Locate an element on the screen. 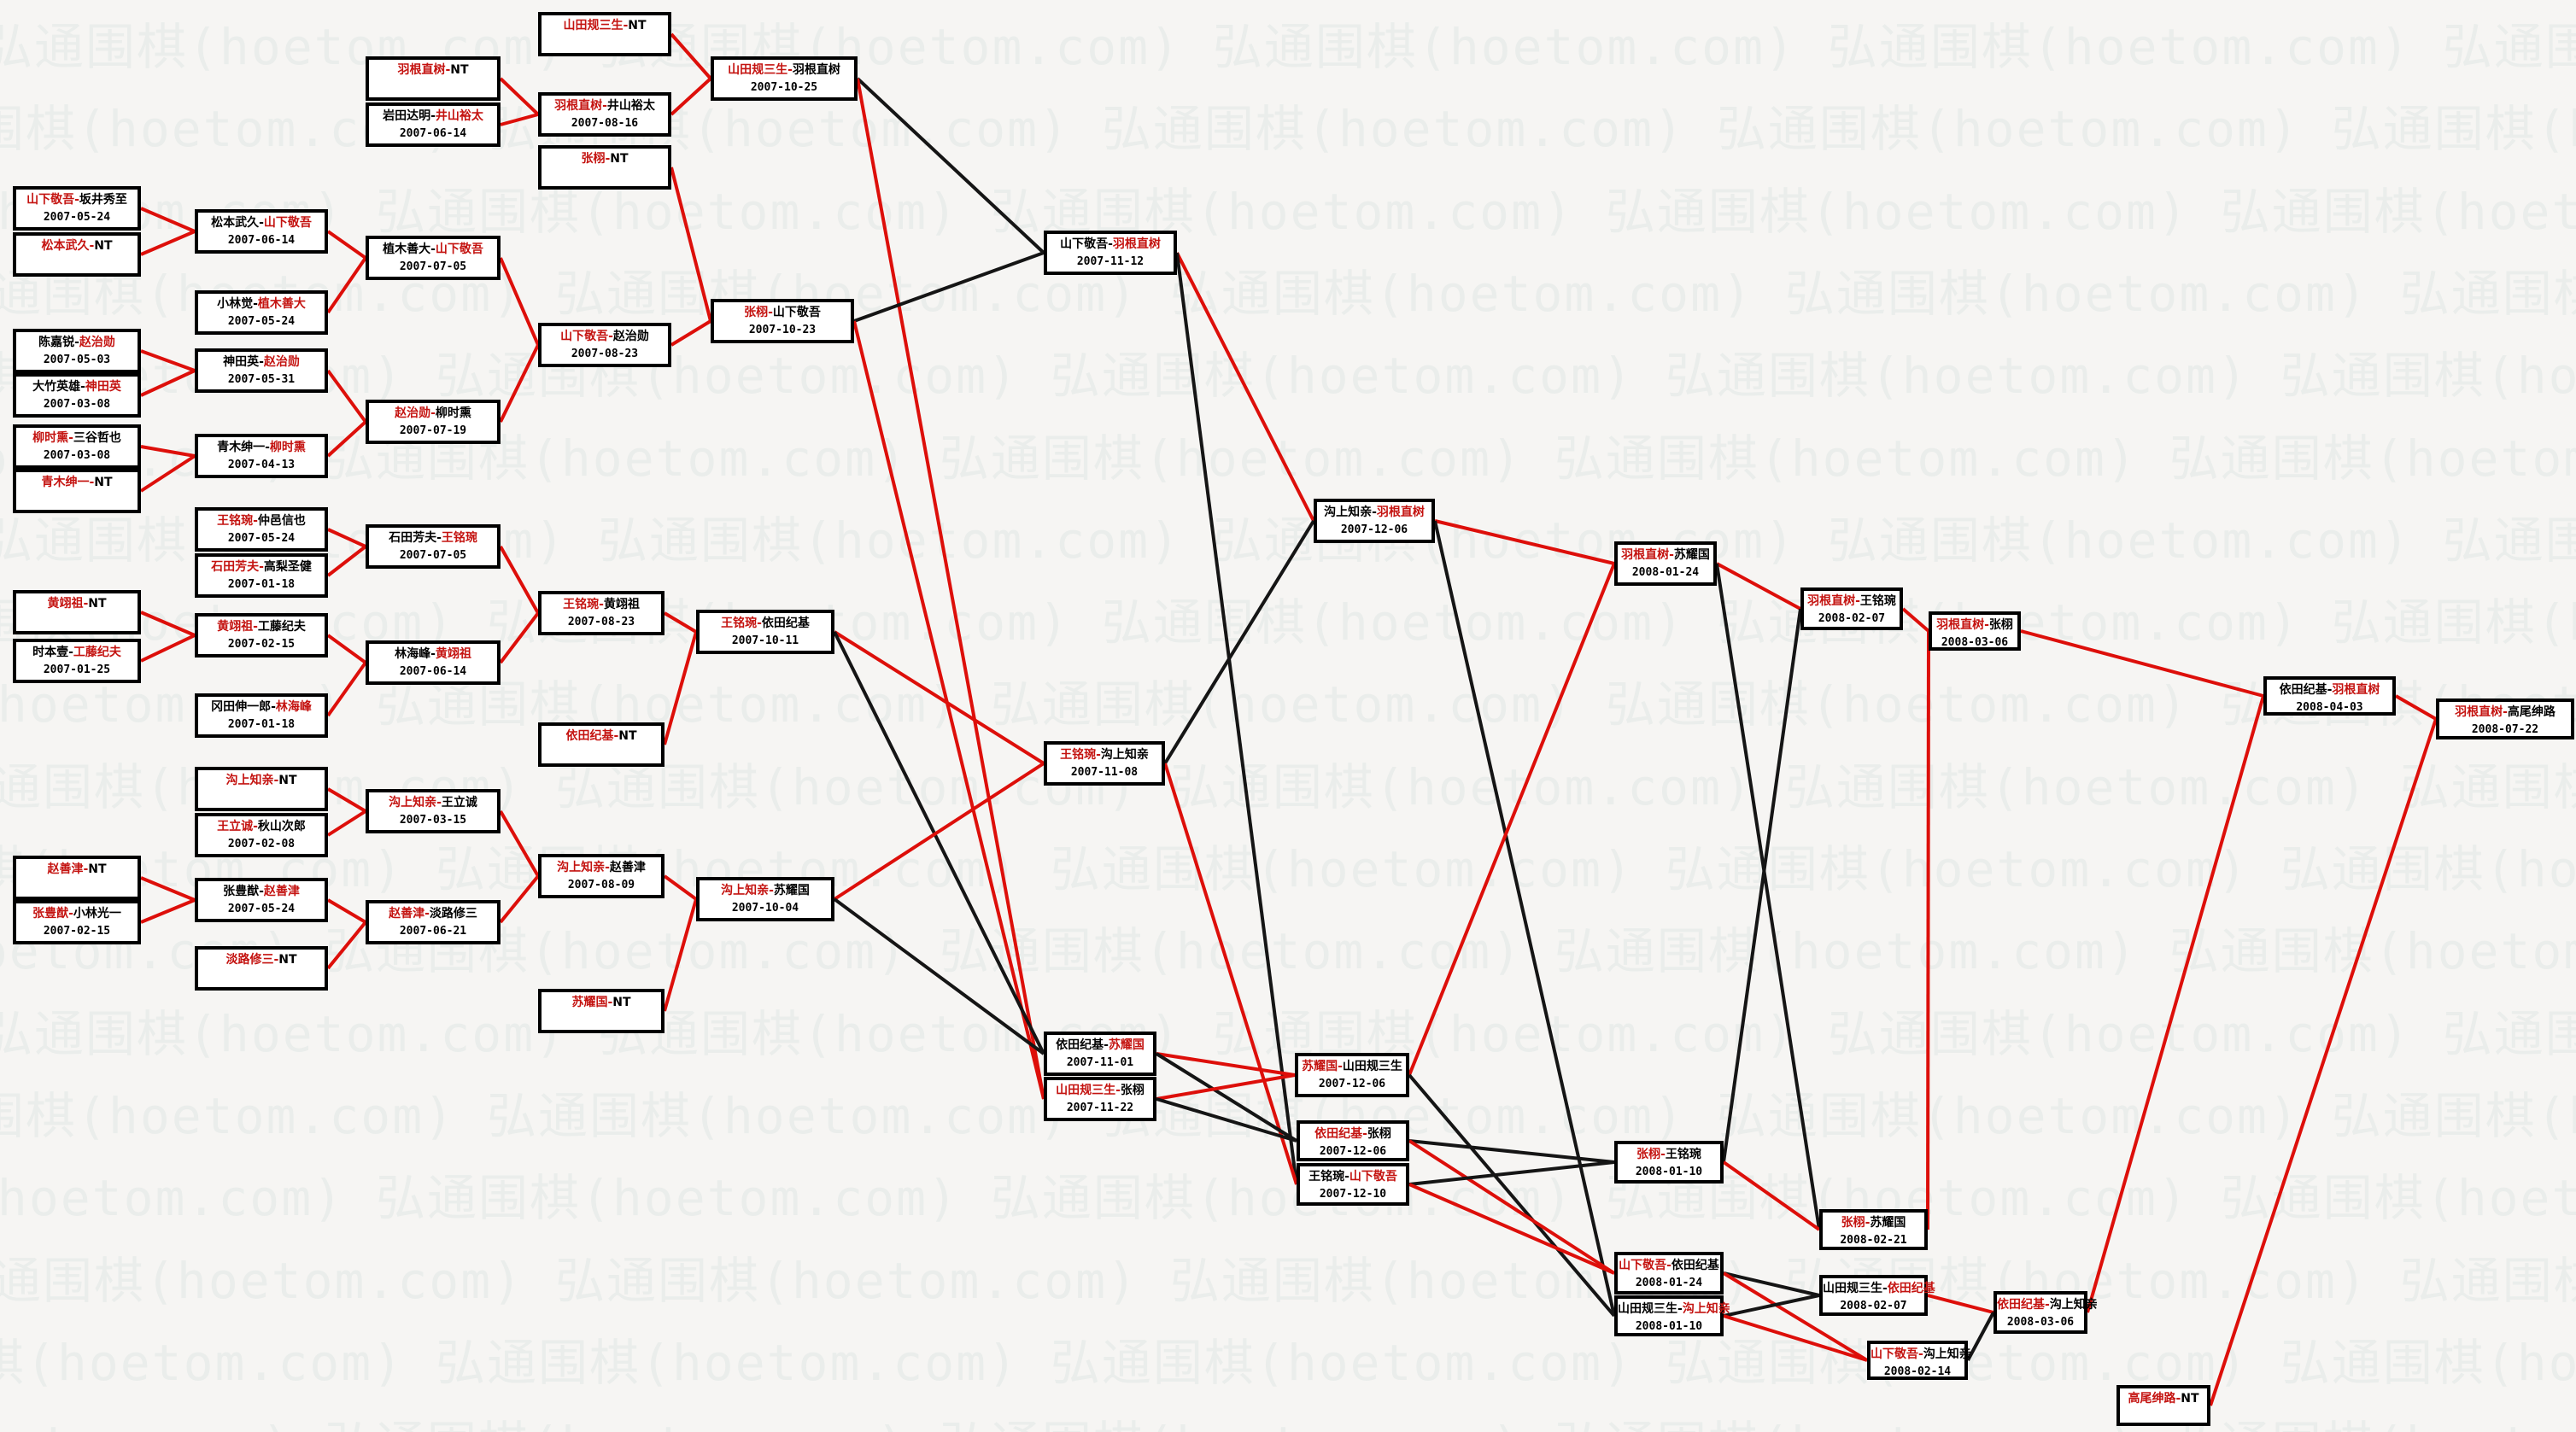 The image size is (2576, 1432). match-date: 2007-10-25 is located at coordinates (784, 87).